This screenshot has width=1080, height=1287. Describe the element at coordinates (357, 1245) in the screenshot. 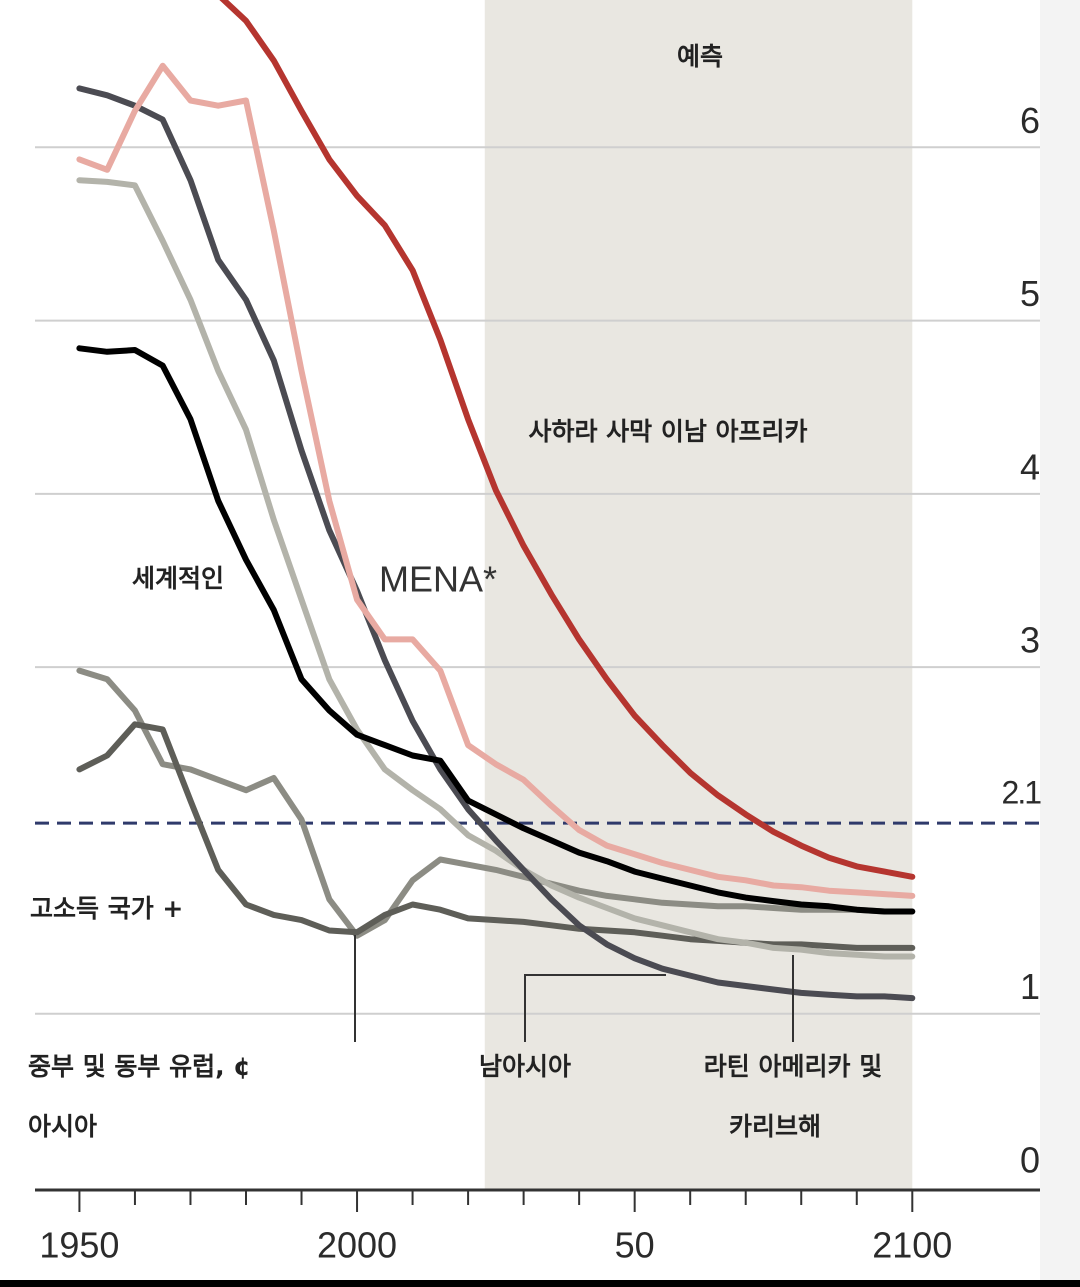

I see `x-tick-label: 2000` at that location.